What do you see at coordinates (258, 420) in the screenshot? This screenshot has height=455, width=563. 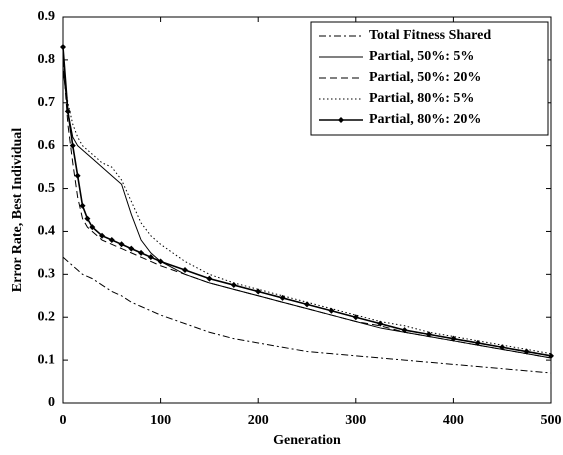 I see `x-tick-label: 200` at bounding box center [258, 420].